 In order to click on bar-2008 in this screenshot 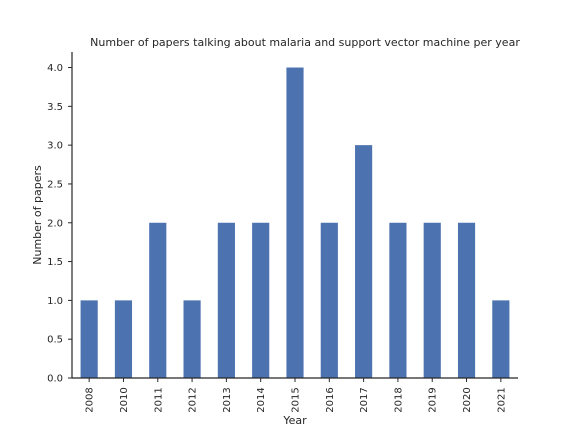, I will do `click(89, 339)`.